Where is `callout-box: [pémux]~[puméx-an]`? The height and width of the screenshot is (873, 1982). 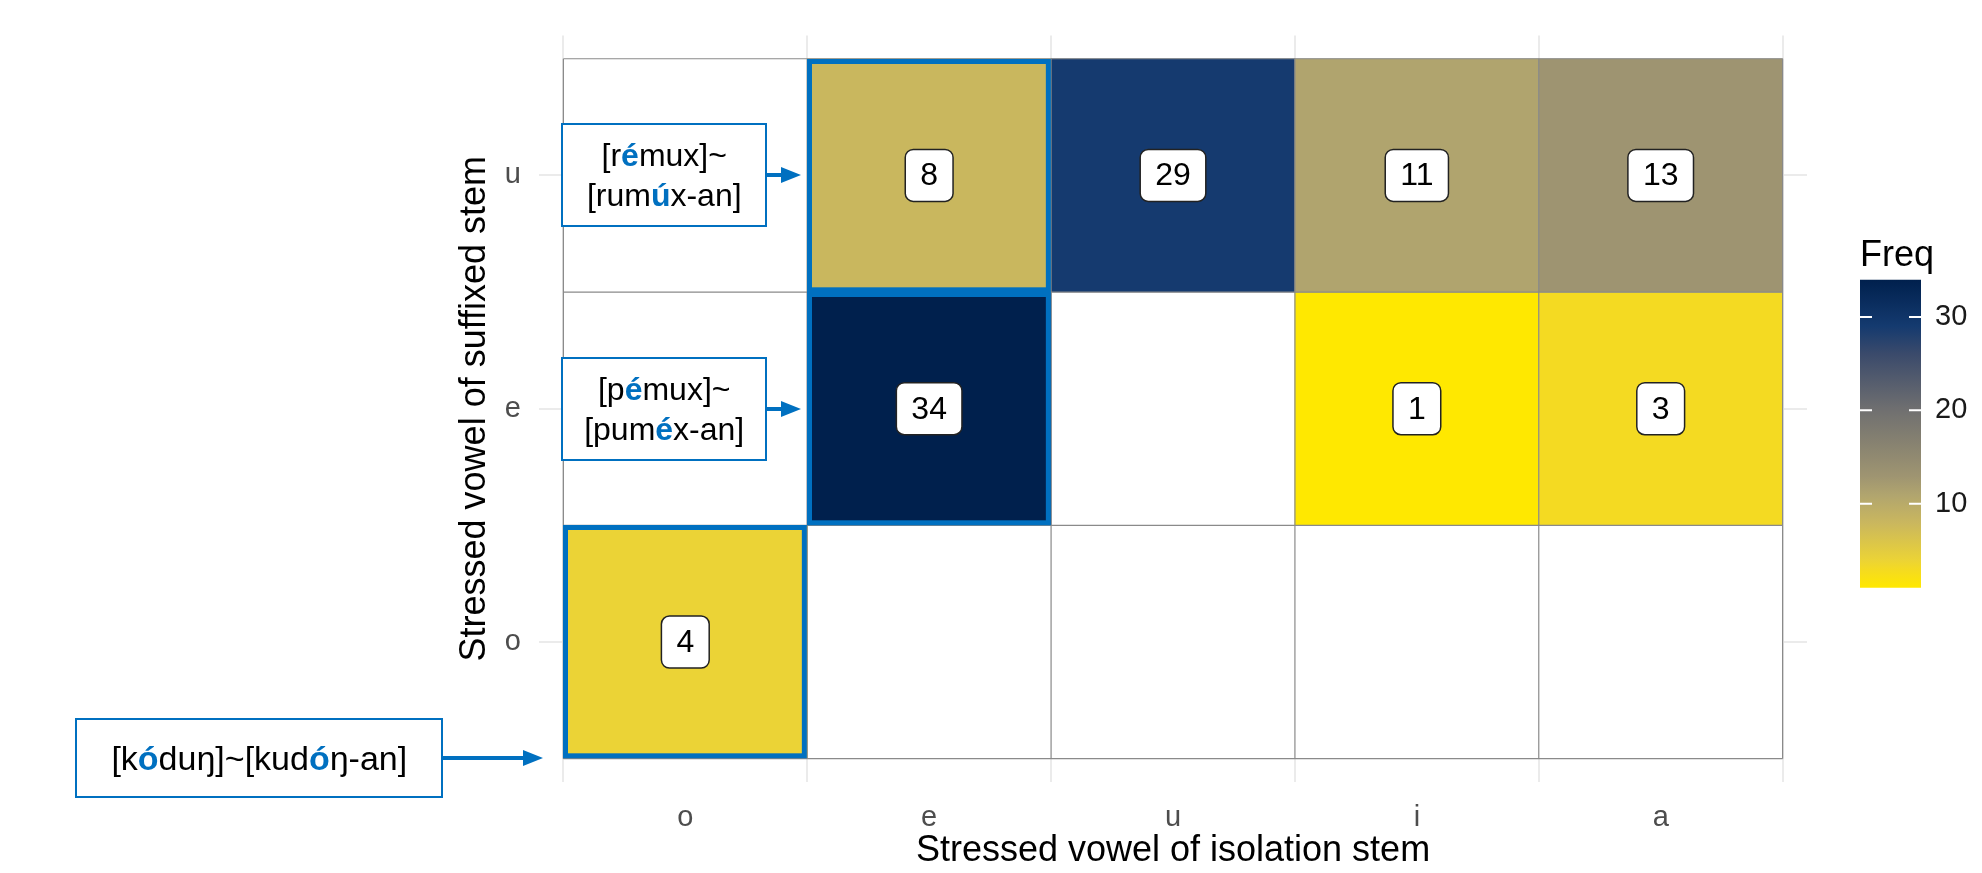
callout-box: [pémux]~[puméx-an] is located at coordinates (664, 408).